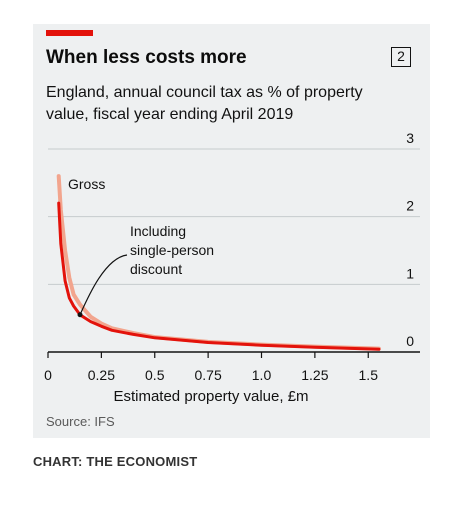 This screenshot has width=465, height=518. Describe the element at coordinates (172, 250) in the screenshot. I see `annotation-including-discount: Including single-person discount` at that location.